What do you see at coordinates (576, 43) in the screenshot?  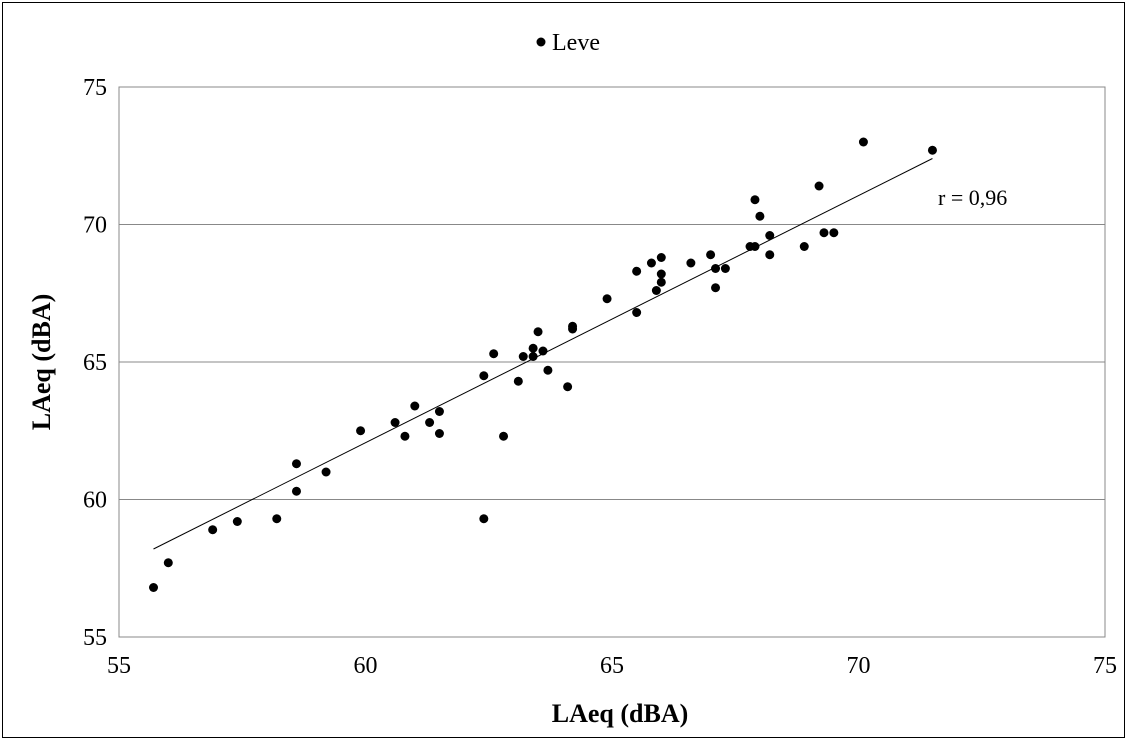 I see `legend-label-leve: Leve` at bounding box center [576, 43].